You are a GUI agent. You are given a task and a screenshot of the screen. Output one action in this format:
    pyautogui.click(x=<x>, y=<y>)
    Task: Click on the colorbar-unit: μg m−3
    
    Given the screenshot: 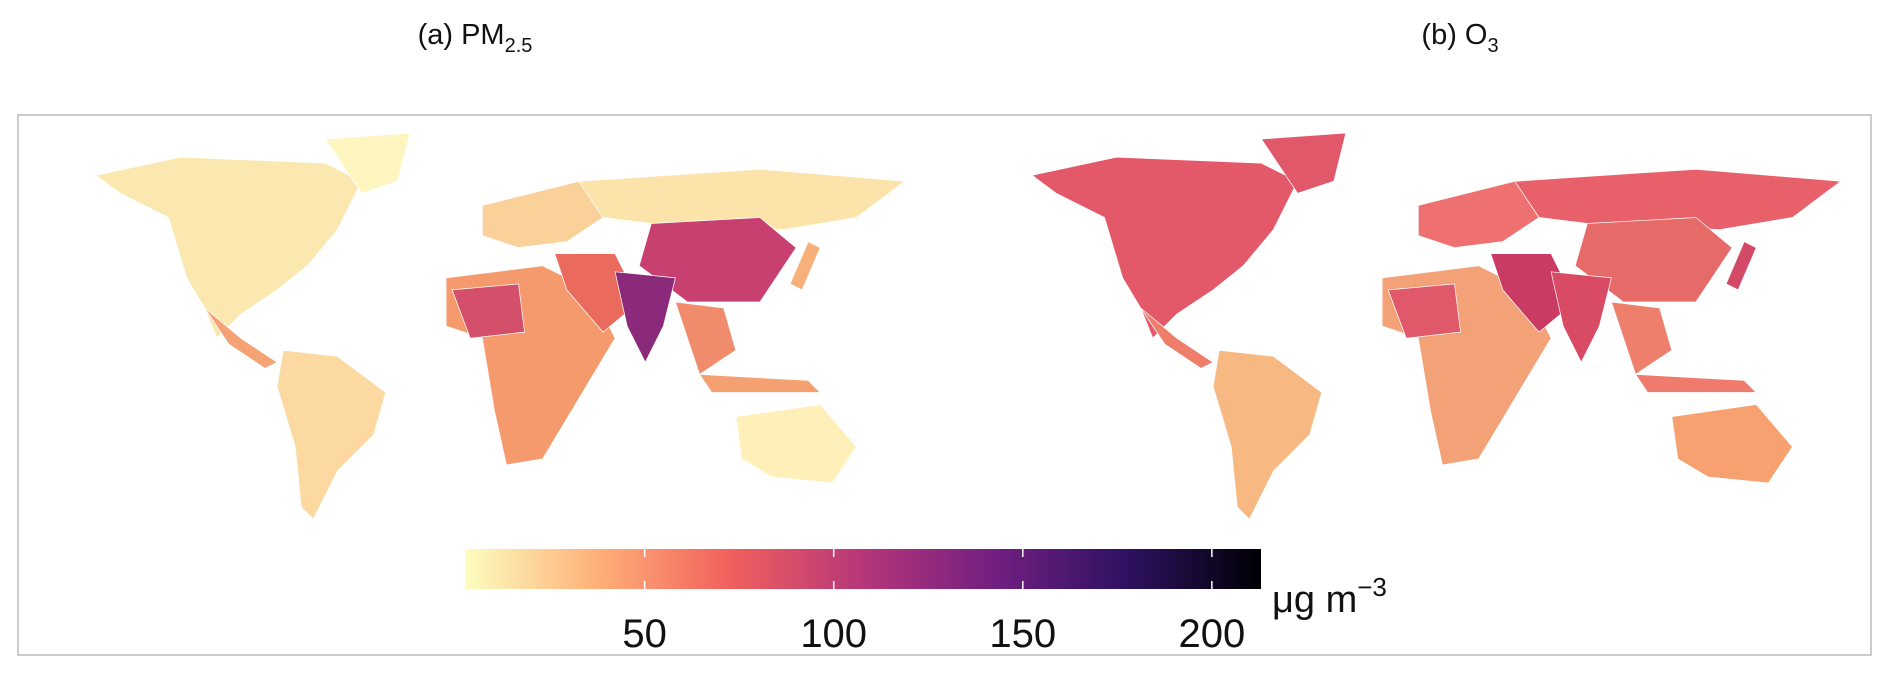 What is the action you would take?
    pyautogui.click(x=1329, y=596)
    